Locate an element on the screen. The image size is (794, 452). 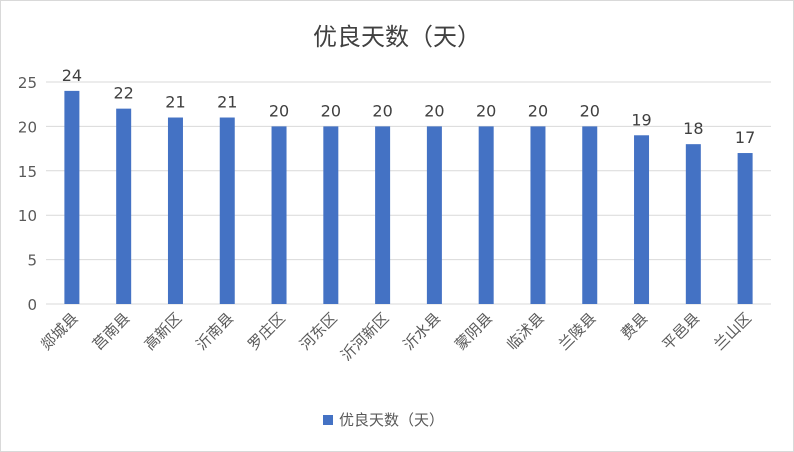
x-tick-label: 河东区 is located at coordinates (318, 331).